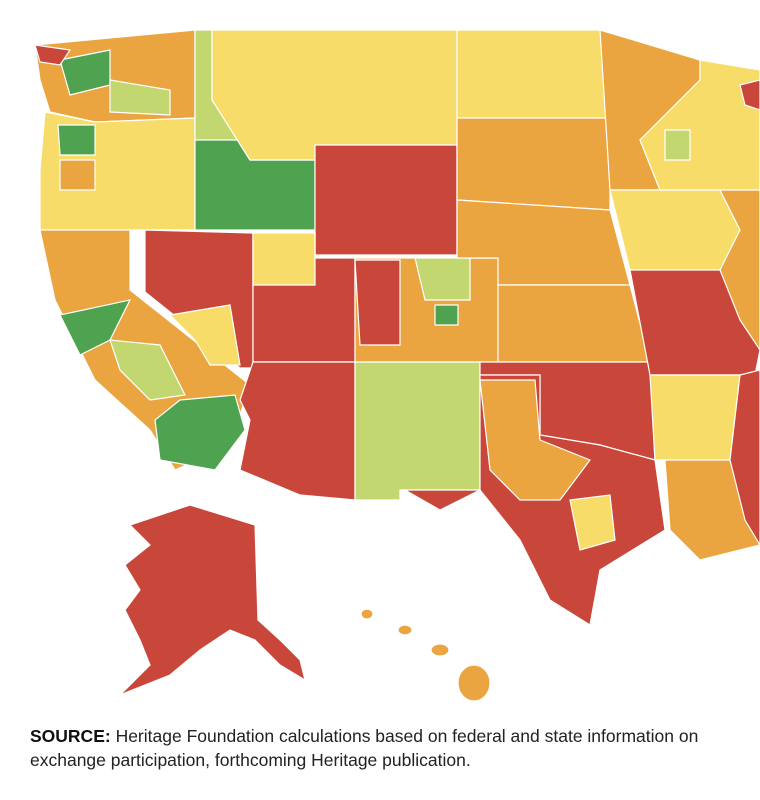 The height and width of the screenshot is (800, 760). What do you see at coordinates (592, 522) in the screenshot?
I see `region-tx-yellow` at bounding box center [592, 522].